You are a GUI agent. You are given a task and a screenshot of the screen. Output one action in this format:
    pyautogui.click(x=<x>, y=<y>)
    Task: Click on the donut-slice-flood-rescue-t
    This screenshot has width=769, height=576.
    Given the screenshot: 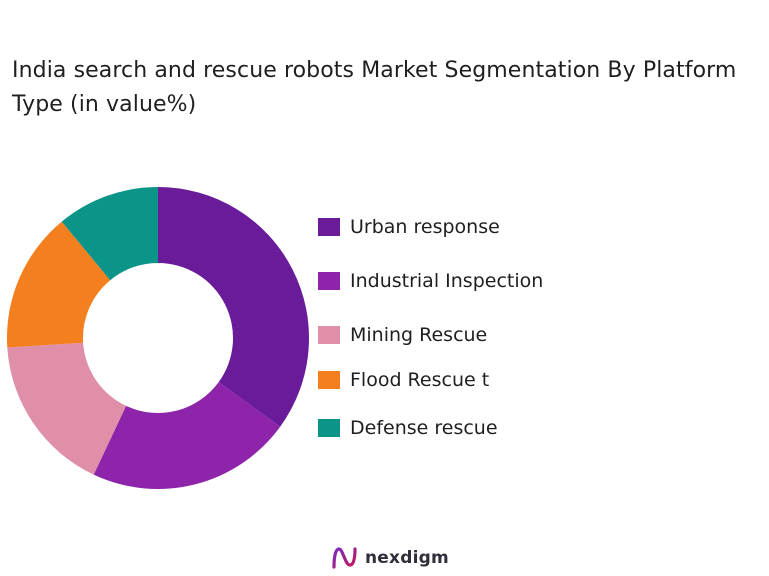 What is the action you would take?
    pyautogui.click(x=58, y=284)
    